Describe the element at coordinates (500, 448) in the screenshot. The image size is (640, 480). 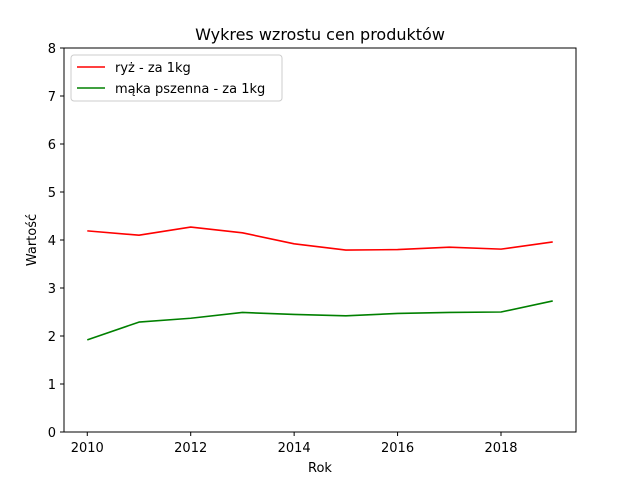
I see `x-tick-label: 2018` at that location.